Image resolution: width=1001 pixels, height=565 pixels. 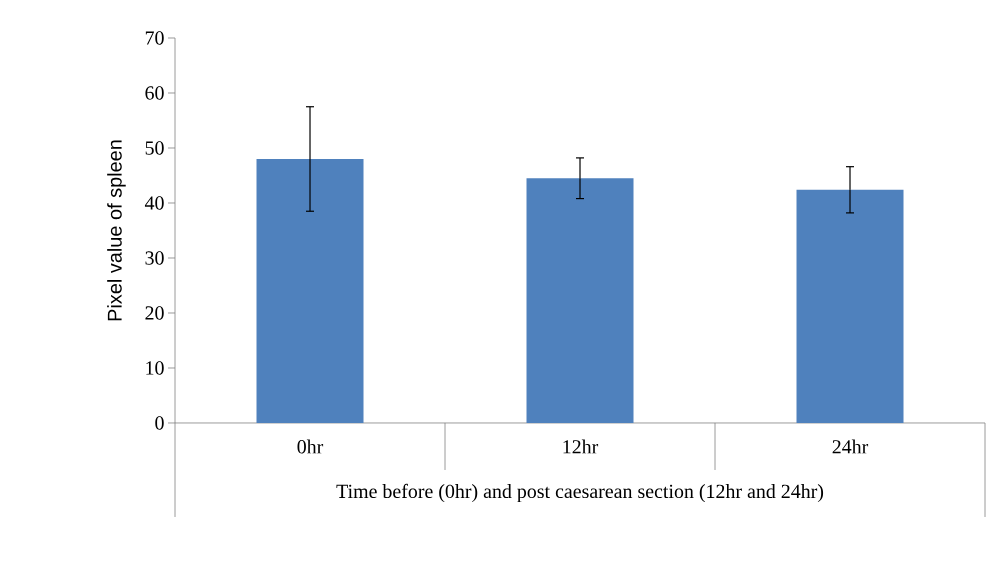 What do you see at coordinates (154, 93) in the screenshot?
I see `y-tick-label: 60` at bounding box center [154, 93].